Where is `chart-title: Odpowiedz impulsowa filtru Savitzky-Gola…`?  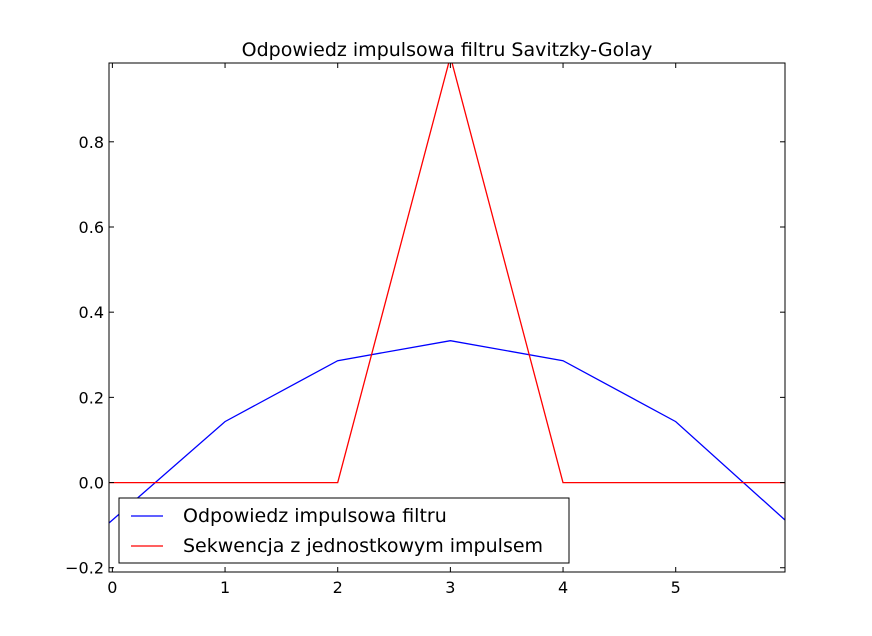
chart-title: Odpowiedz impulsowa filtru Savitzky-Gola… is located at coordinates (447, 50).